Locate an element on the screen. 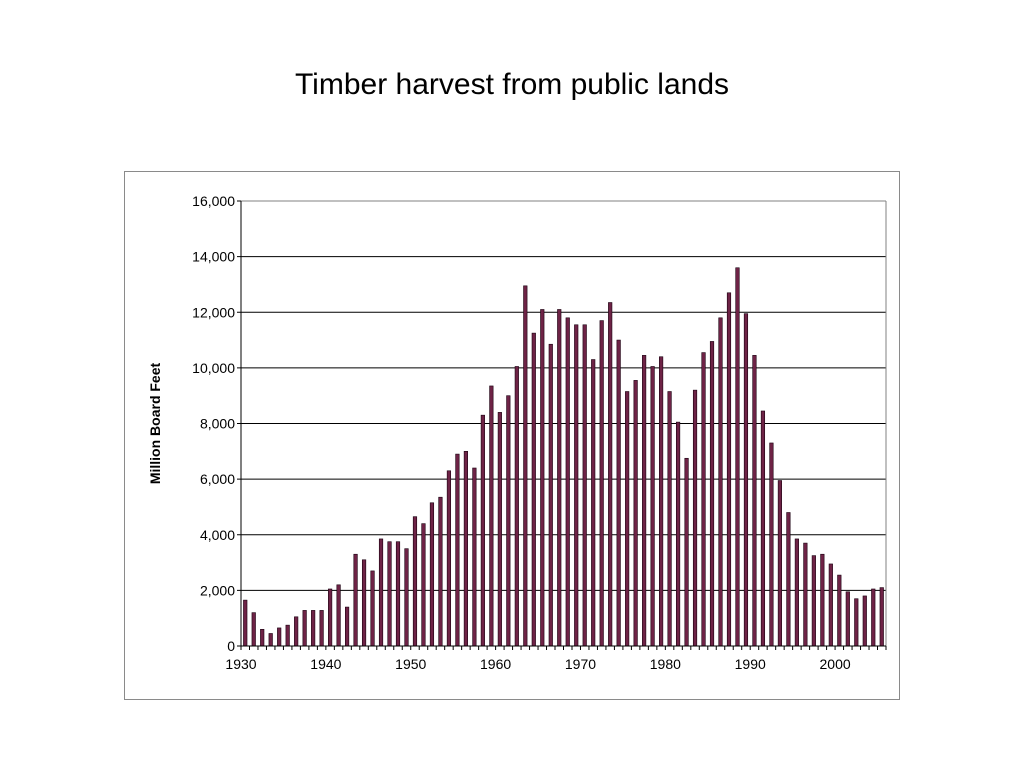 The width and height of the screenshot is (1024, 768). y-tick-label: 10,000 is located at coordinates (213, 368).